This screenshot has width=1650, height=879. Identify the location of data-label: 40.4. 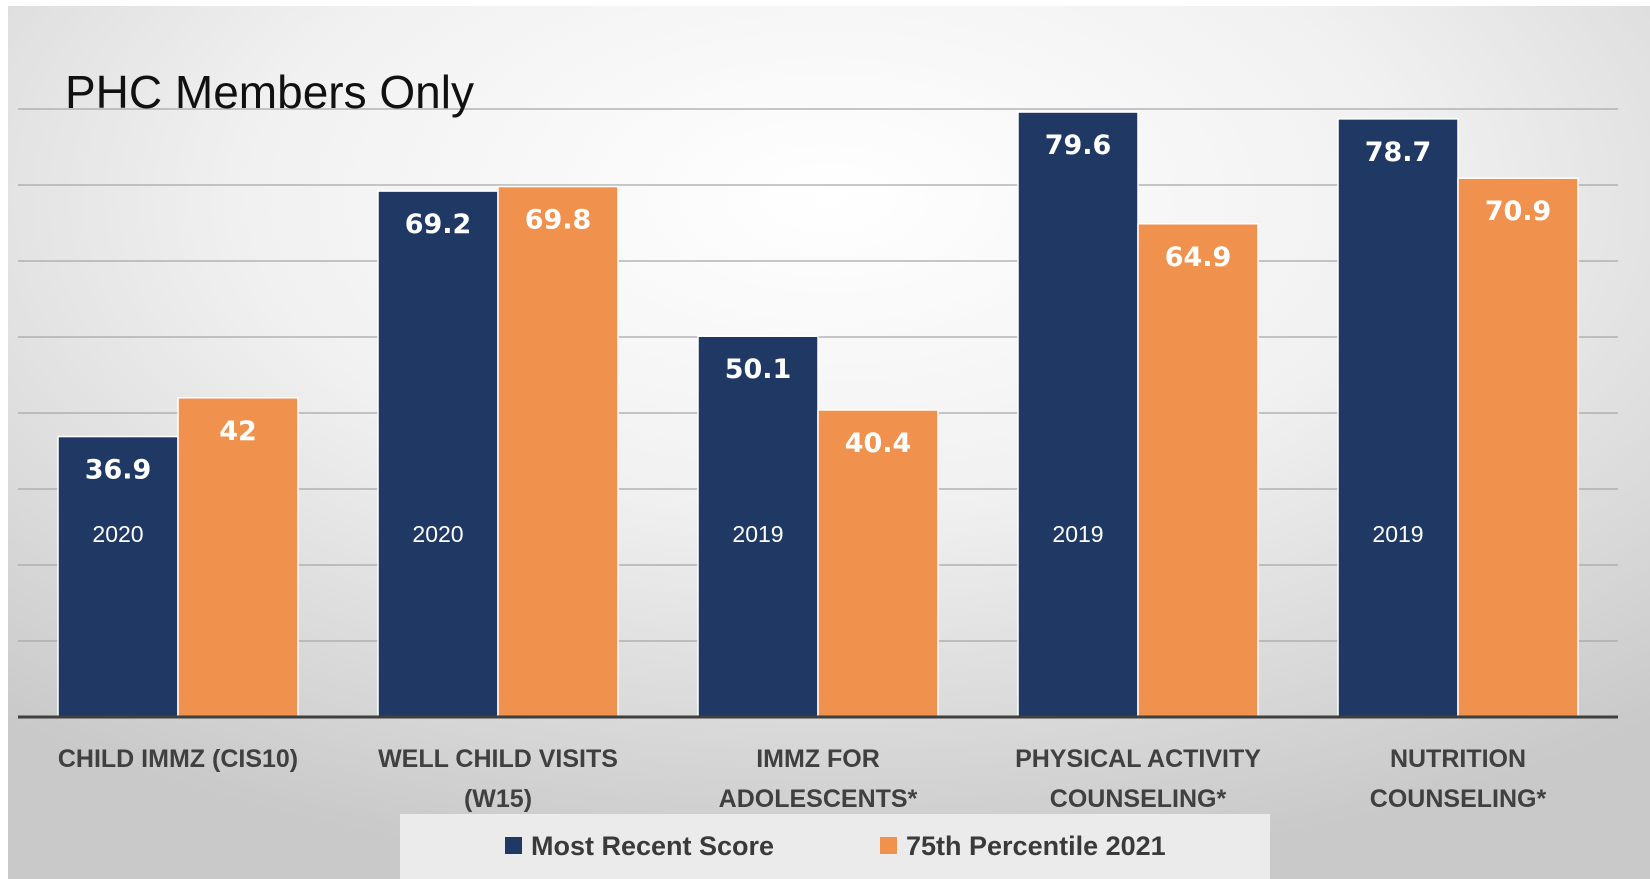
(878, 443).